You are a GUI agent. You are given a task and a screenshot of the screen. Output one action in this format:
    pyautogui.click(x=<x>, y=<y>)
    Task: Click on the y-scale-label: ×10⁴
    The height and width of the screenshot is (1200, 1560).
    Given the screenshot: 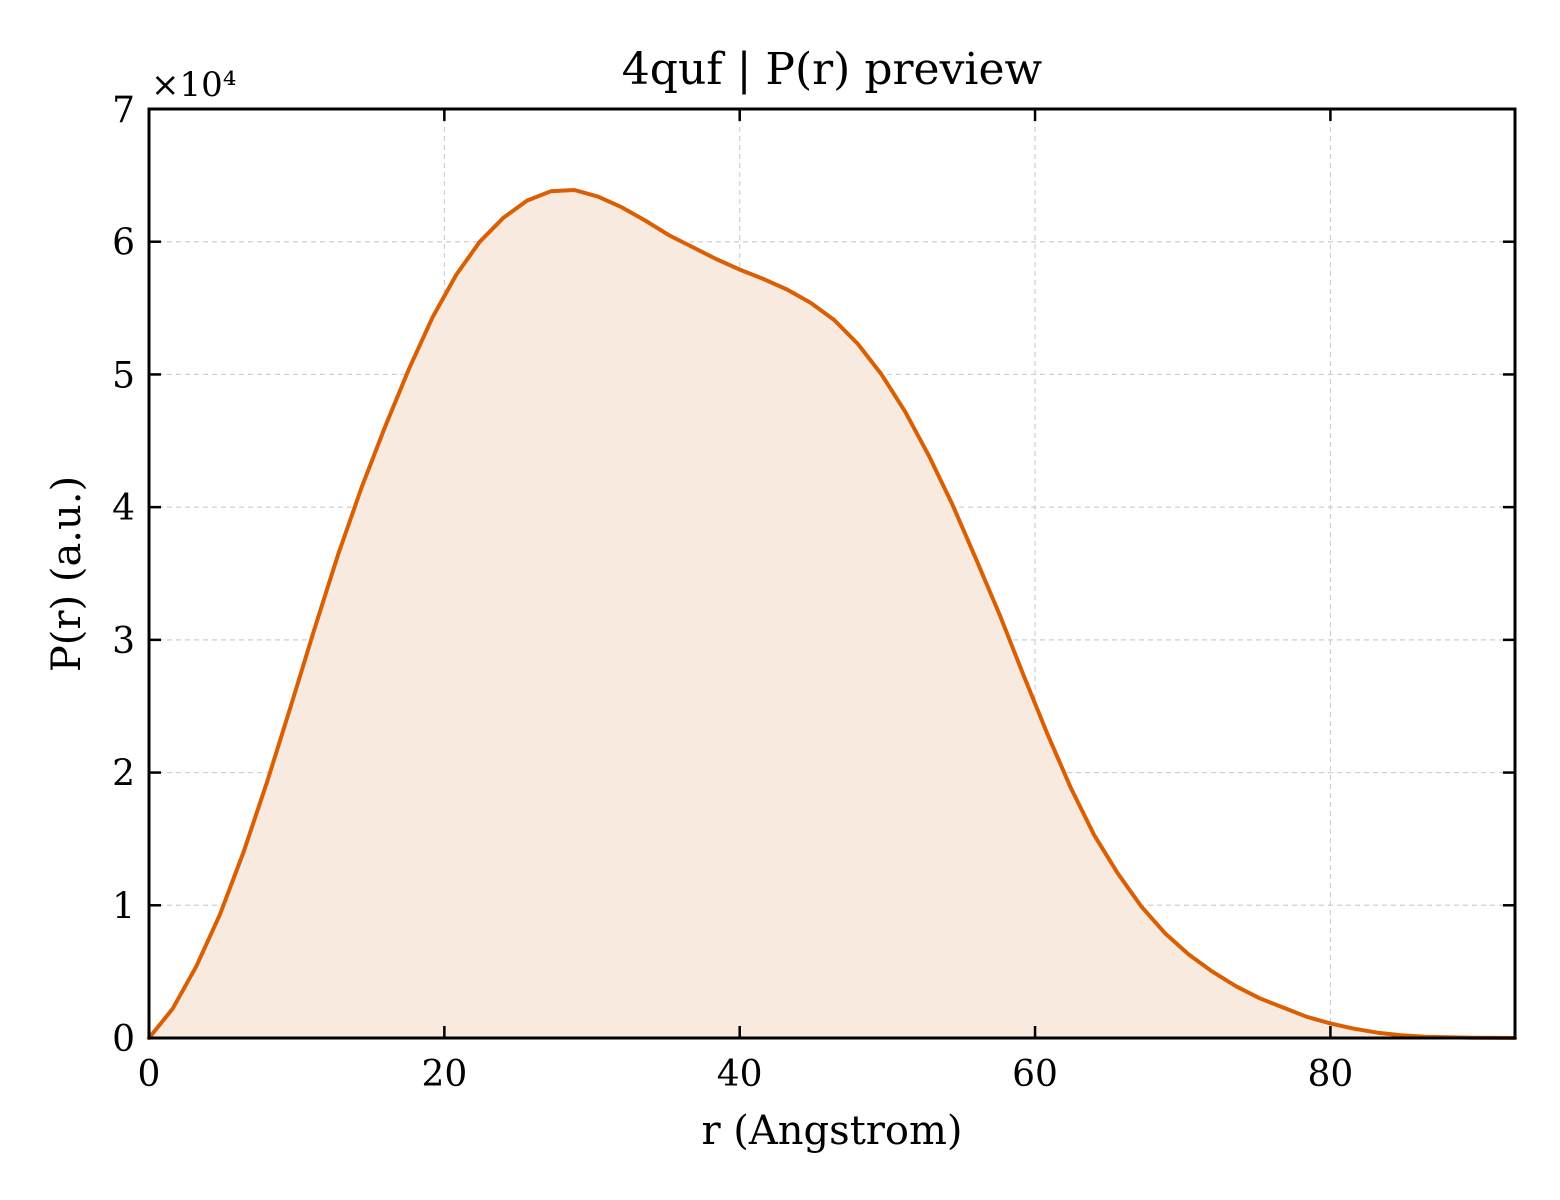 What is the action you would take?
    pyautogui.click(x=193, y=85)
    